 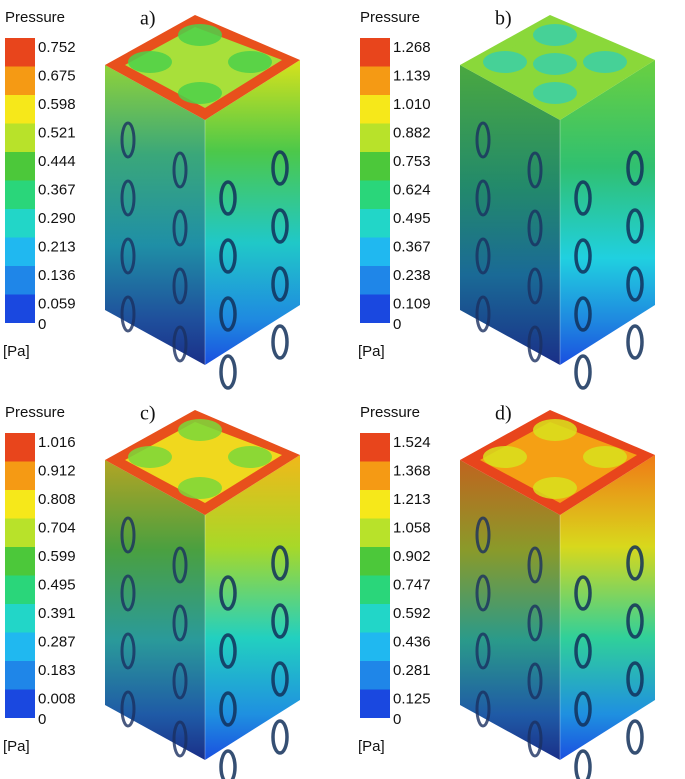 I want to click on legend-label: 0.624, so click(x=412, y=189).